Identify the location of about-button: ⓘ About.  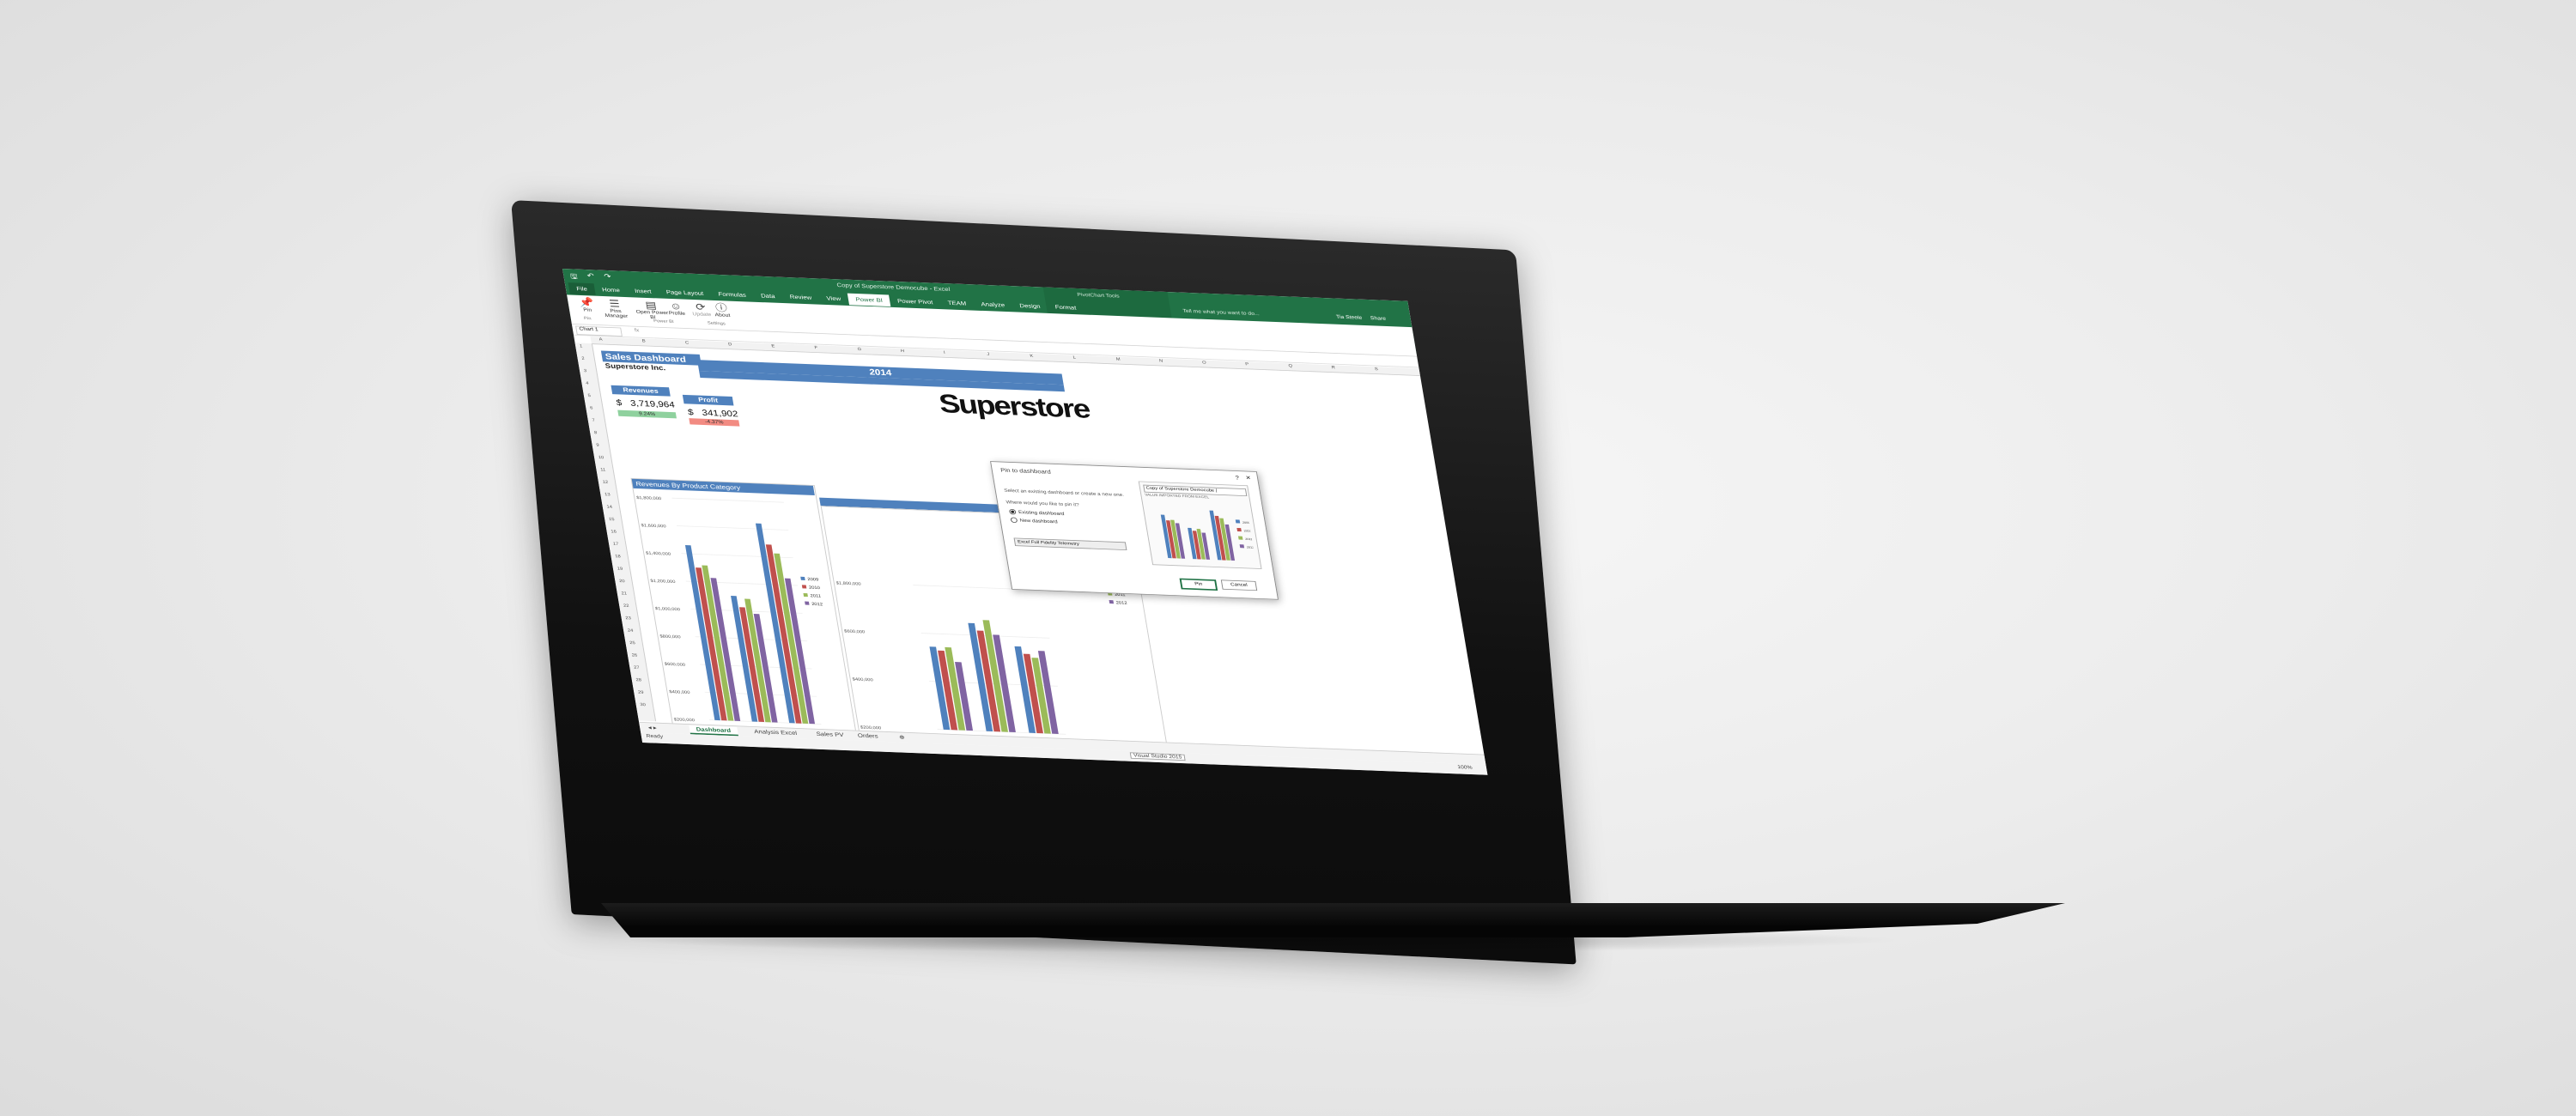
(722, 309).